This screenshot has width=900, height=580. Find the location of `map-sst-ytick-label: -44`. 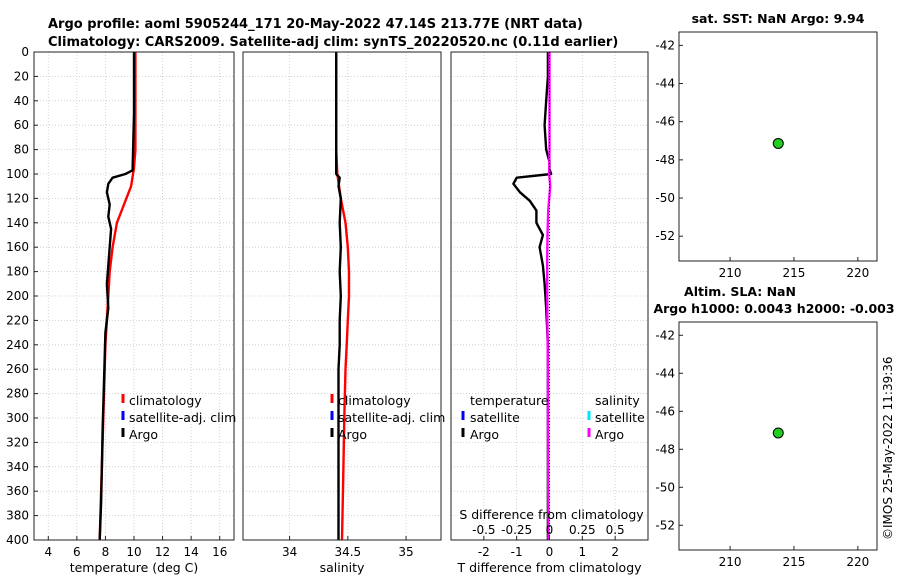

map-sst-ytick-label: -44 is located at coordinates (665, 84).